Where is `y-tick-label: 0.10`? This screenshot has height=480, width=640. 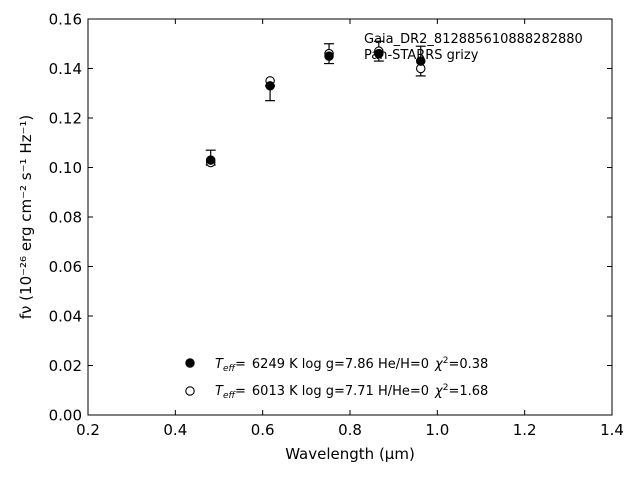
y-tick-label: 0.10 is located at coordinates (65, 168).